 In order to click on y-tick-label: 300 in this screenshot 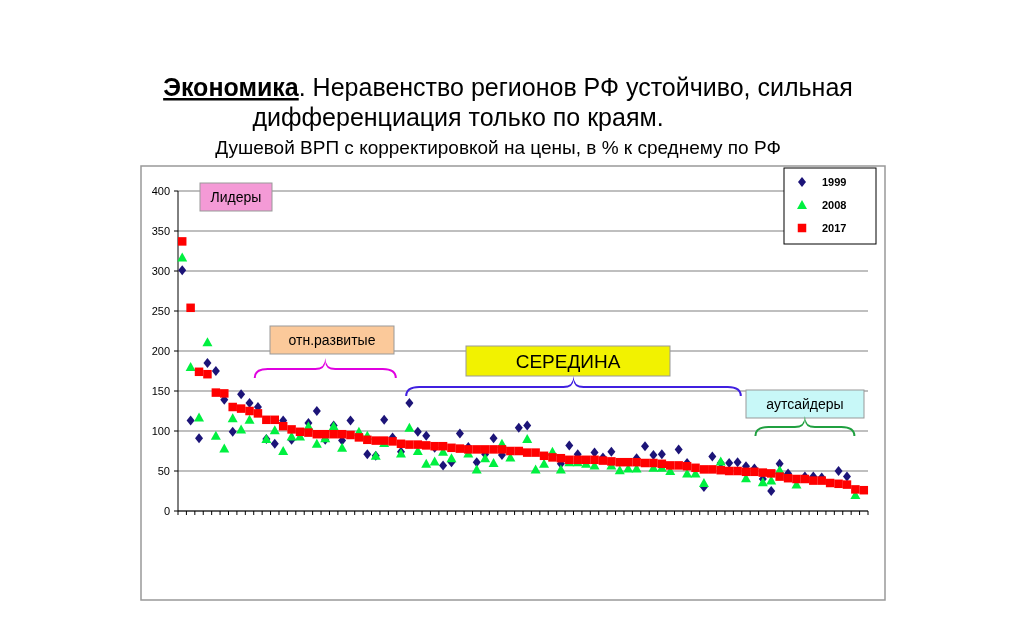, I will do `click(160, 270)`.